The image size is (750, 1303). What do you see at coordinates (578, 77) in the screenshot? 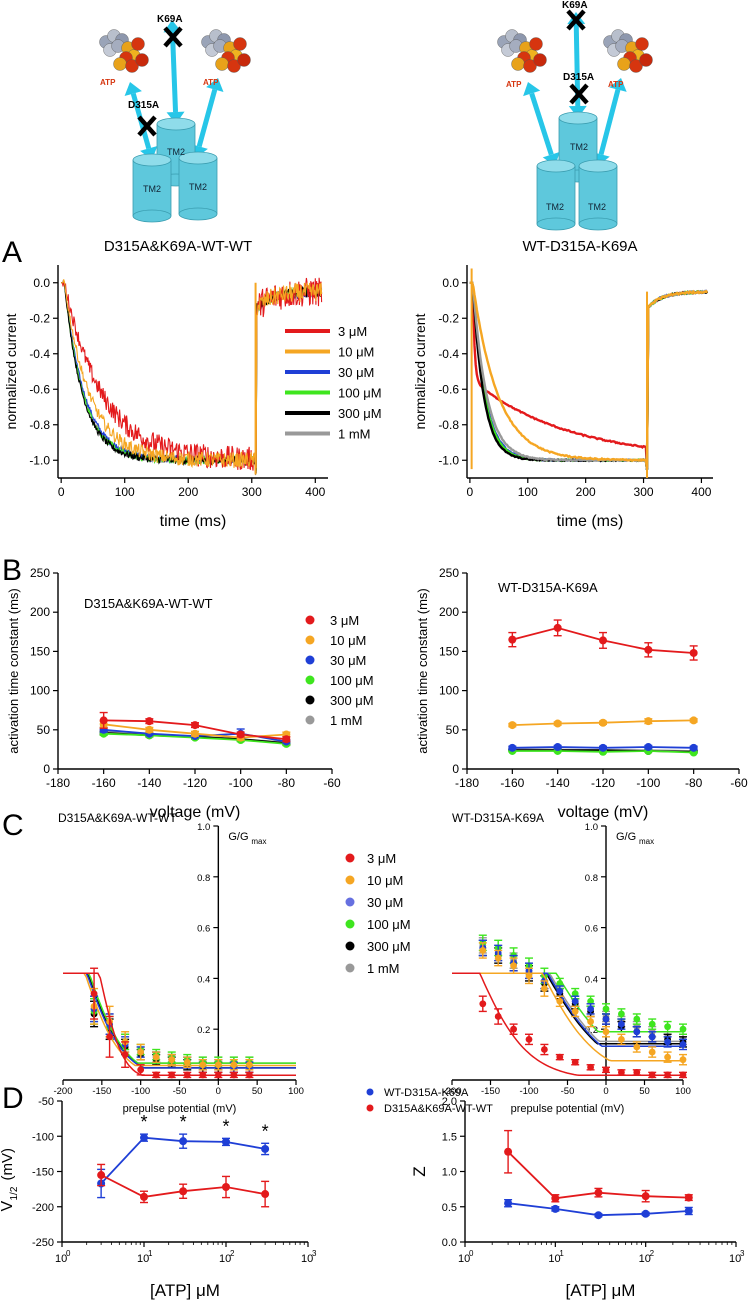
I see `label-d315a: D315A` at bounding box center [578, 77].